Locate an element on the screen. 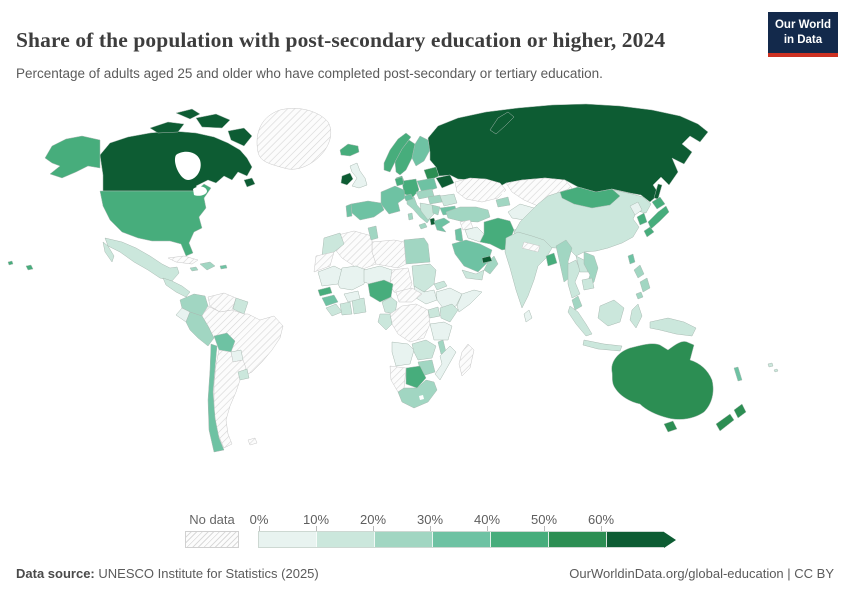 The height and width of the screenshot is (600, 850). country-puerto-rico is located at coordinates (223, 267).